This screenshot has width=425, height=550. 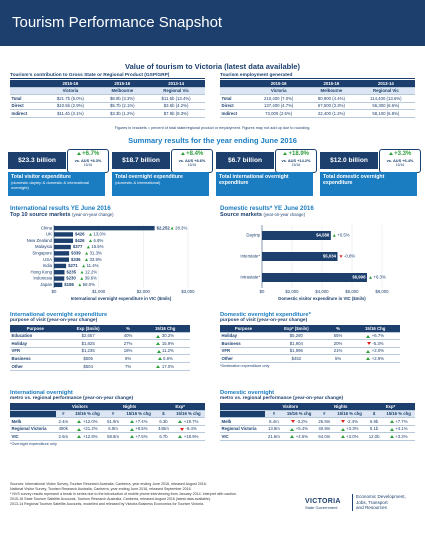 I want to click on card-label-box: Total domestic overnight expenditure, so click(x=368, y=184).